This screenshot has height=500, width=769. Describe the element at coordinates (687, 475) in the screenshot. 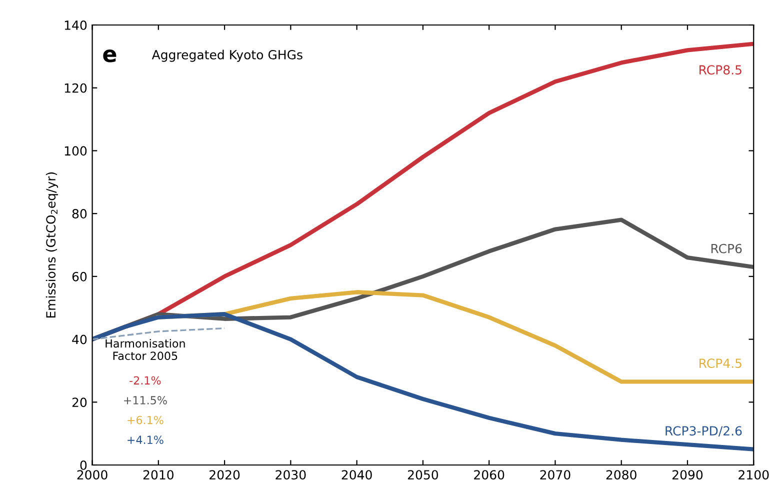

I see `x-tick-label: 2090` at that location.